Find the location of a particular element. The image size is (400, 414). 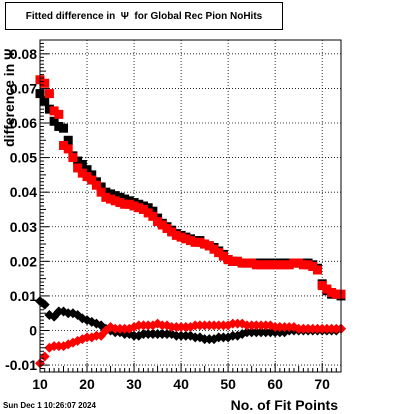

x-tick-label: 20 is located at coordinates (87, 384).